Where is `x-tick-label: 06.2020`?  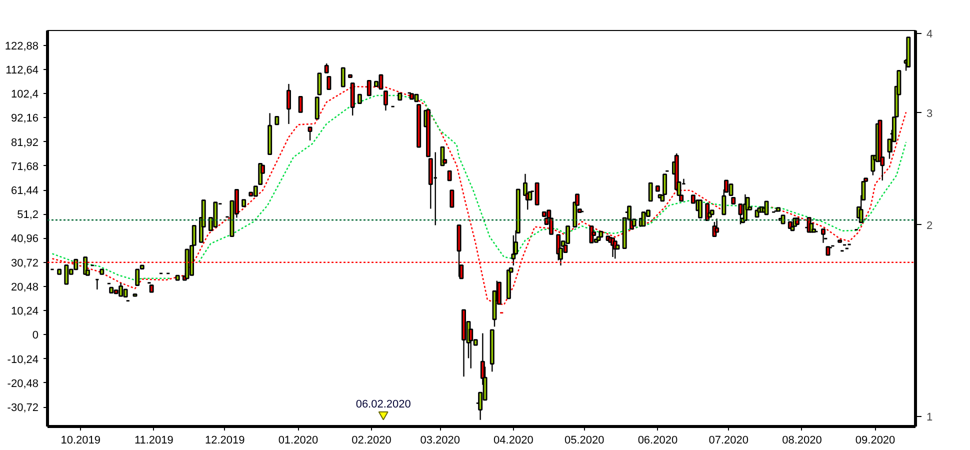
x-tick-label: 06.2020 is located at coordinates (658, 440).